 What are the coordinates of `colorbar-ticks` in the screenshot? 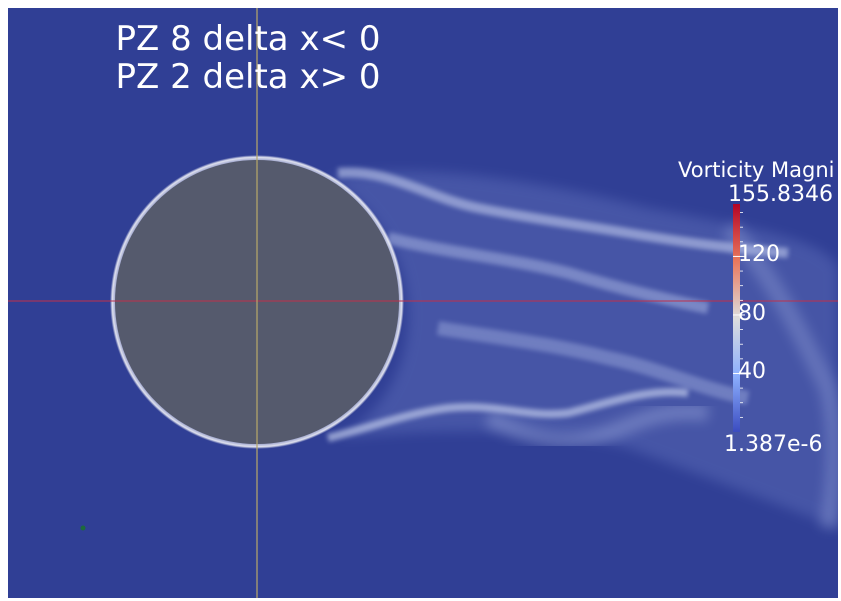 It's located at (739, 315).